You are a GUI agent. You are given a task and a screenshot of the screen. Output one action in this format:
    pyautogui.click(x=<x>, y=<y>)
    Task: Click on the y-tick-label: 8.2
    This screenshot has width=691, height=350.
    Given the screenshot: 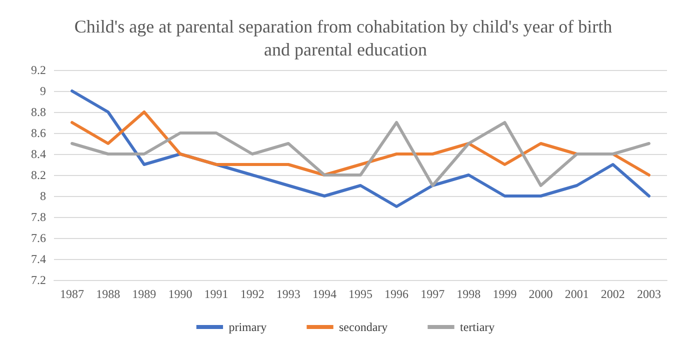 What is the action you would take?
    pyautogui.click(x=38, y=175)
    